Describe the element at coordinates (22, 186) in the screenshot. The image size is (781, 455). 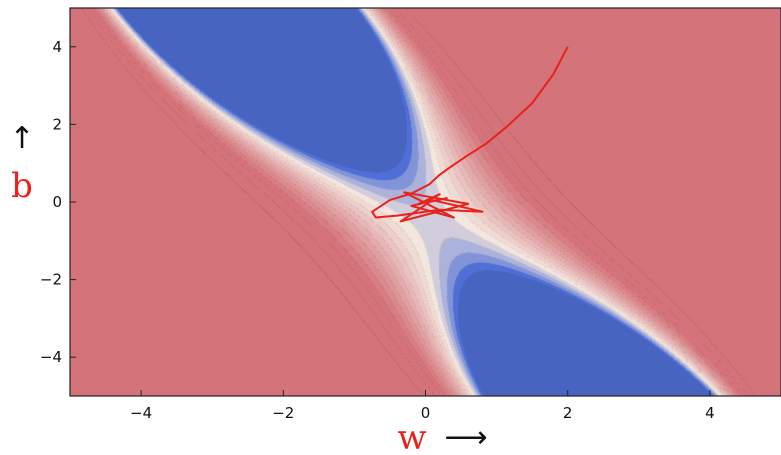
I see `y-axis-label: b` at that location.